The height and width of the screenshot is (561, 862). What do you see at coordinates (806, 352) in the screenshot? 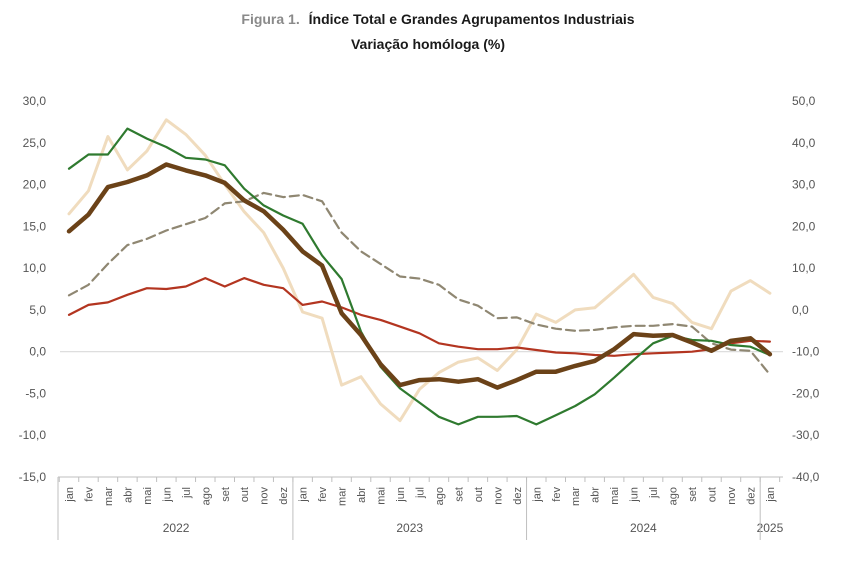
I see `right-axis-tick-label: -10,0` at bounding box center [806, 352].